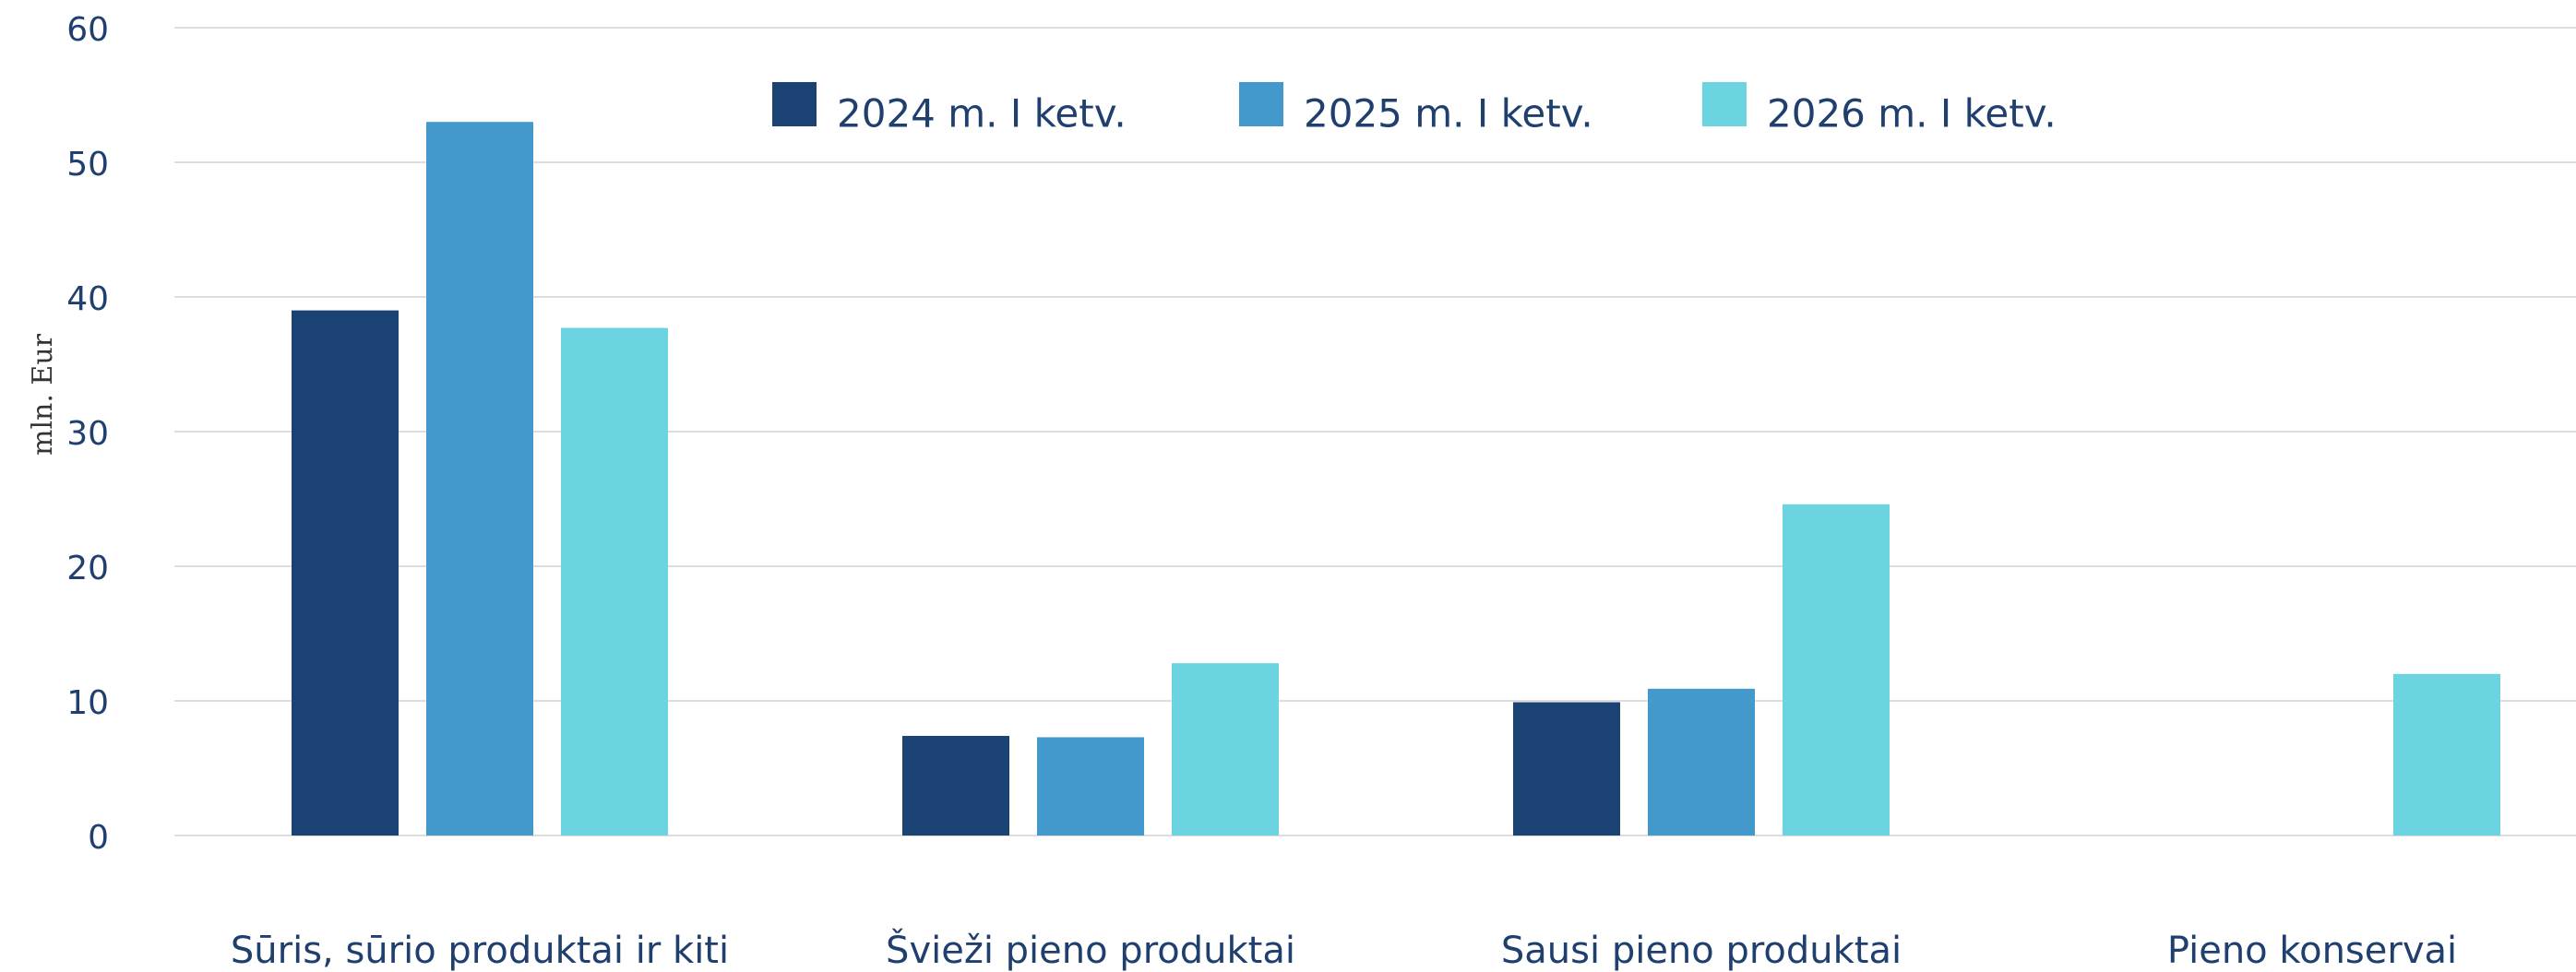 This screenshot has width=2576, height=972. I want to click on legend-label: 2026 m. I ketv., so click(1912, 113).